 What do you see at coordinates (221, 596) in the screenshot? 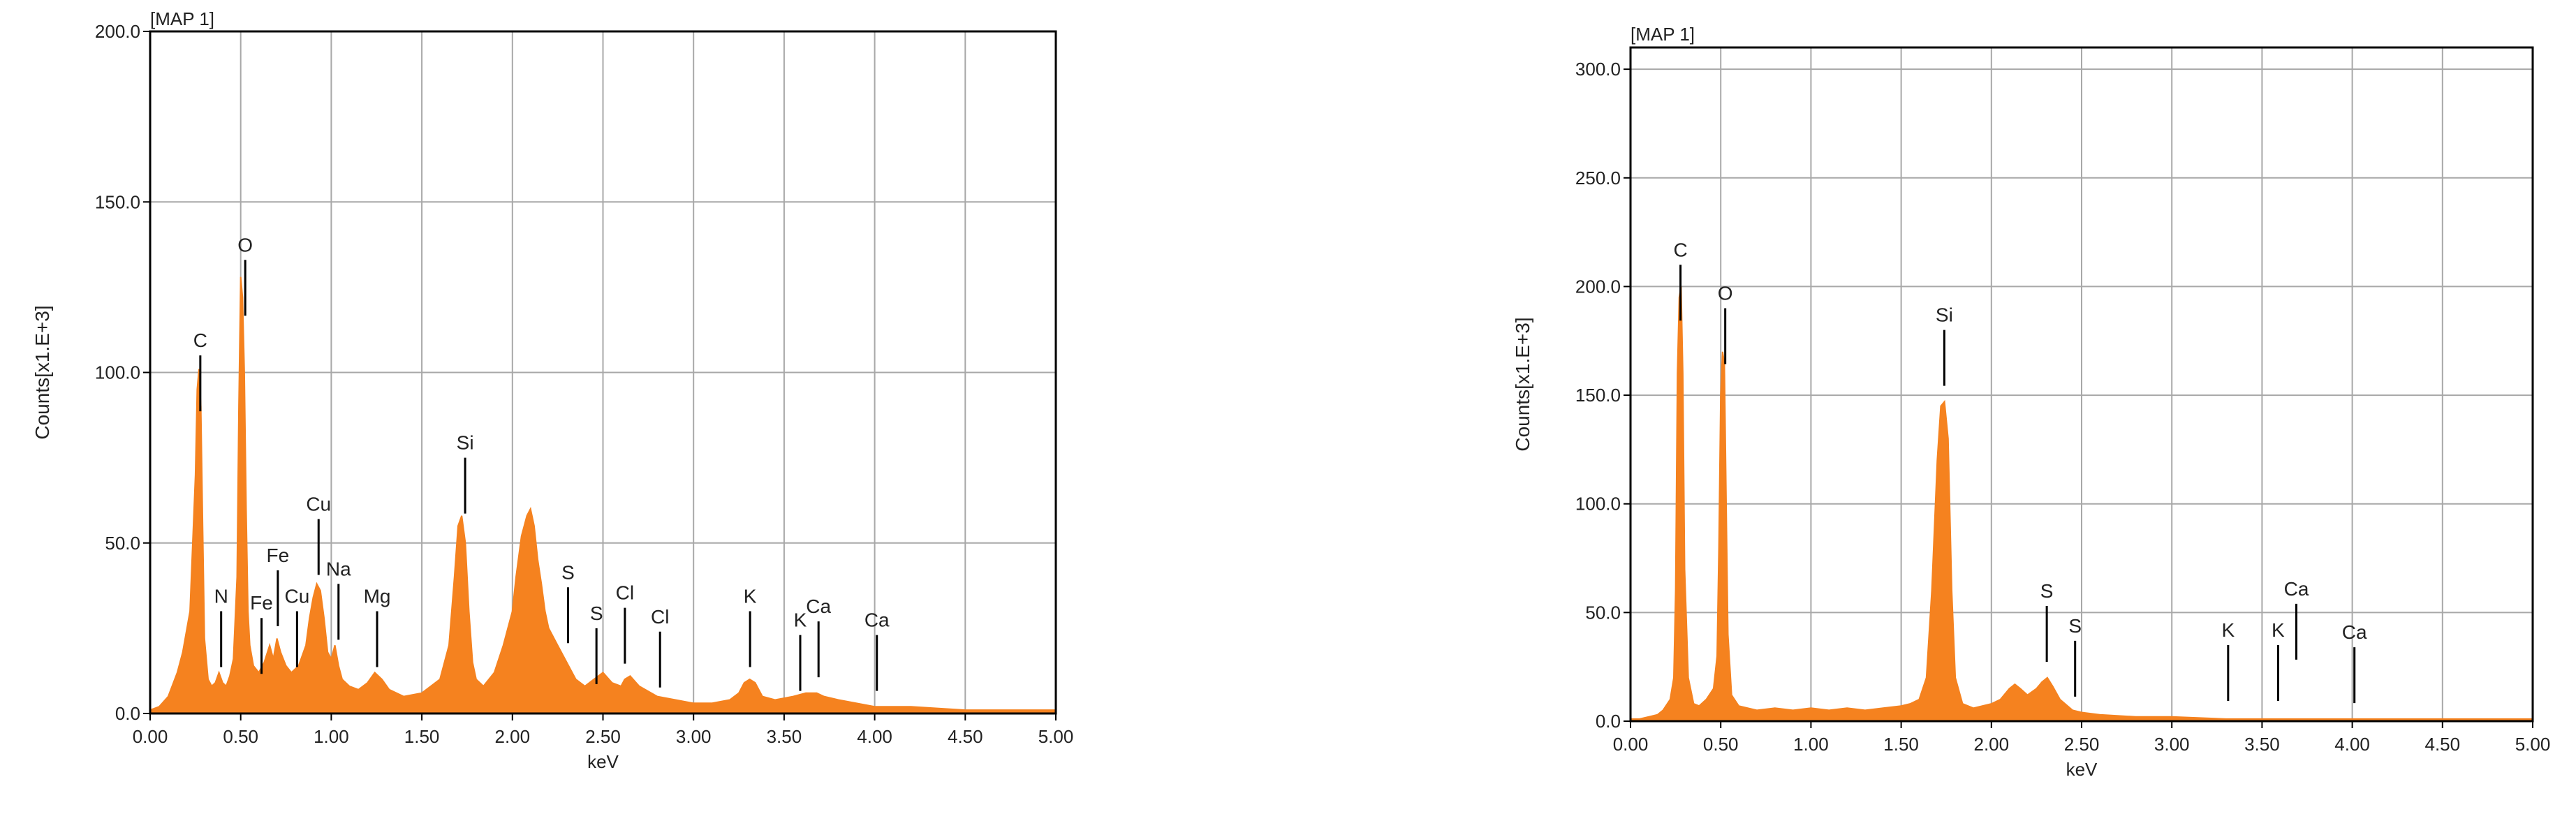
I see `peak-marker-label: N` at bounding box center [221, 596].